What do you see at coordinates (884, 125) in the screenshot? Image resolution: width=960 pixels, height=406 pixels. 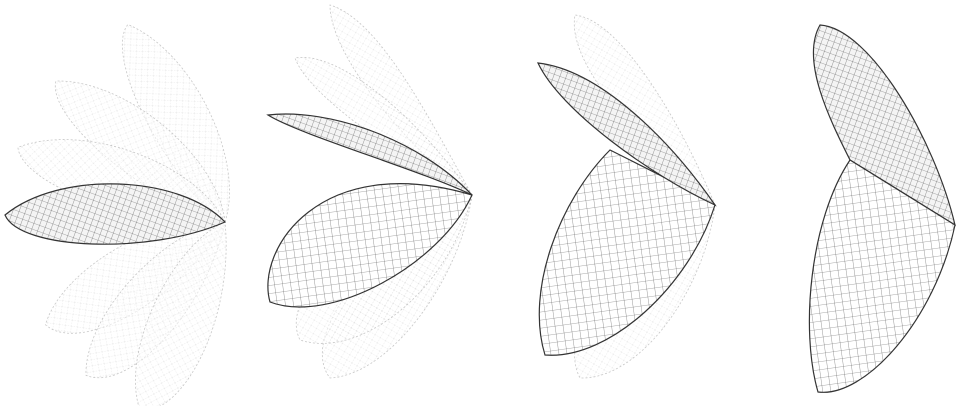 I see `upper-surface` at bounding box center [884, 125].